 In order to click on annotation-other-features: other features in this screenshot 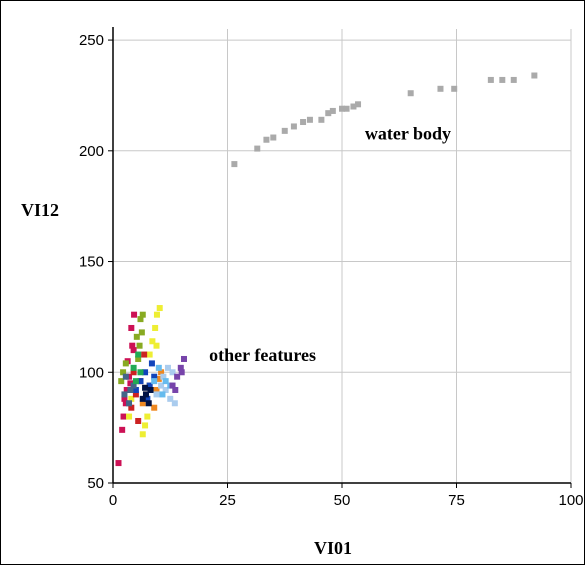, I will do `click(262, 355)`.